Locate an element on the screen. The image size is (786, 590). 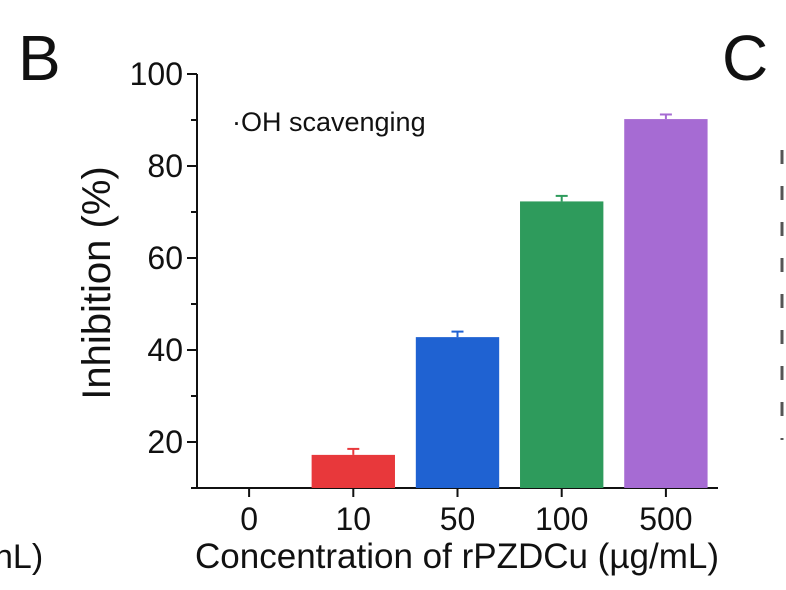
y-tick-label: 100 is located at coordinates (156, 74).